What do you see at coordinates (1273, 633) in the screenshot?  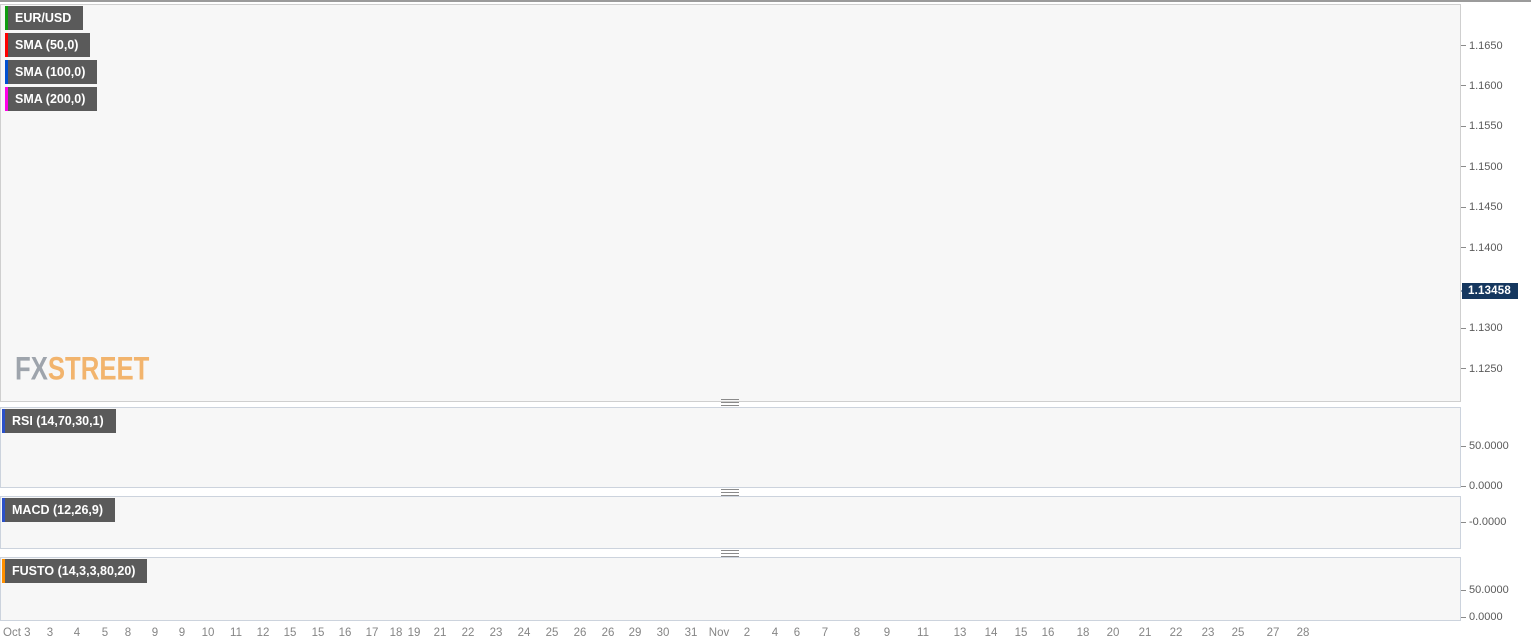 I see `x-axis-label: 27` at bounding box center [1273, 633].